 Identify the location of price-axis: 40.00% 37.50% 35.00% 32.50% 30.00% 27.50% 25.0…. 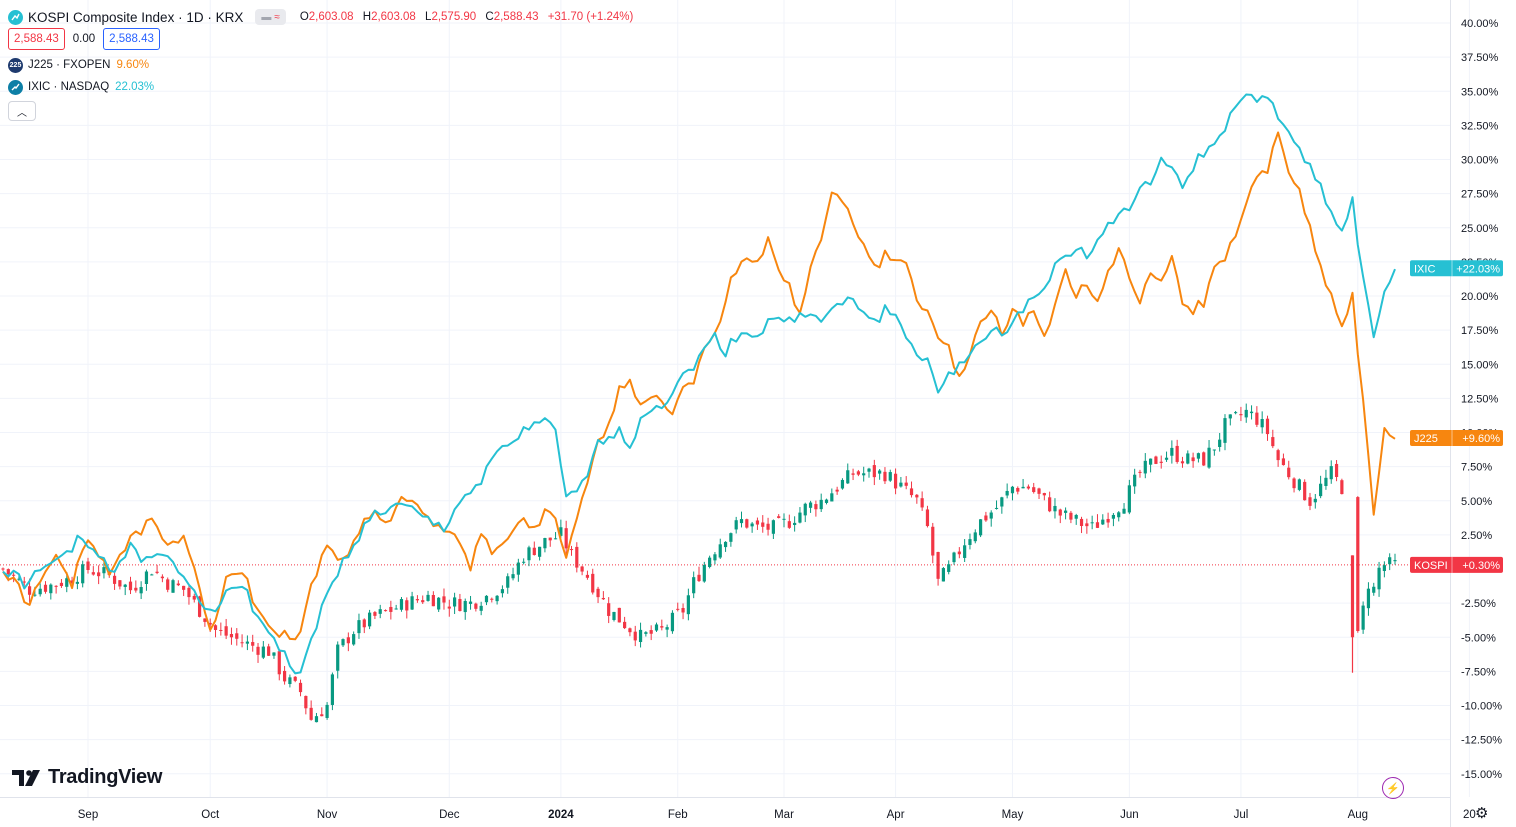
(1476, 413).